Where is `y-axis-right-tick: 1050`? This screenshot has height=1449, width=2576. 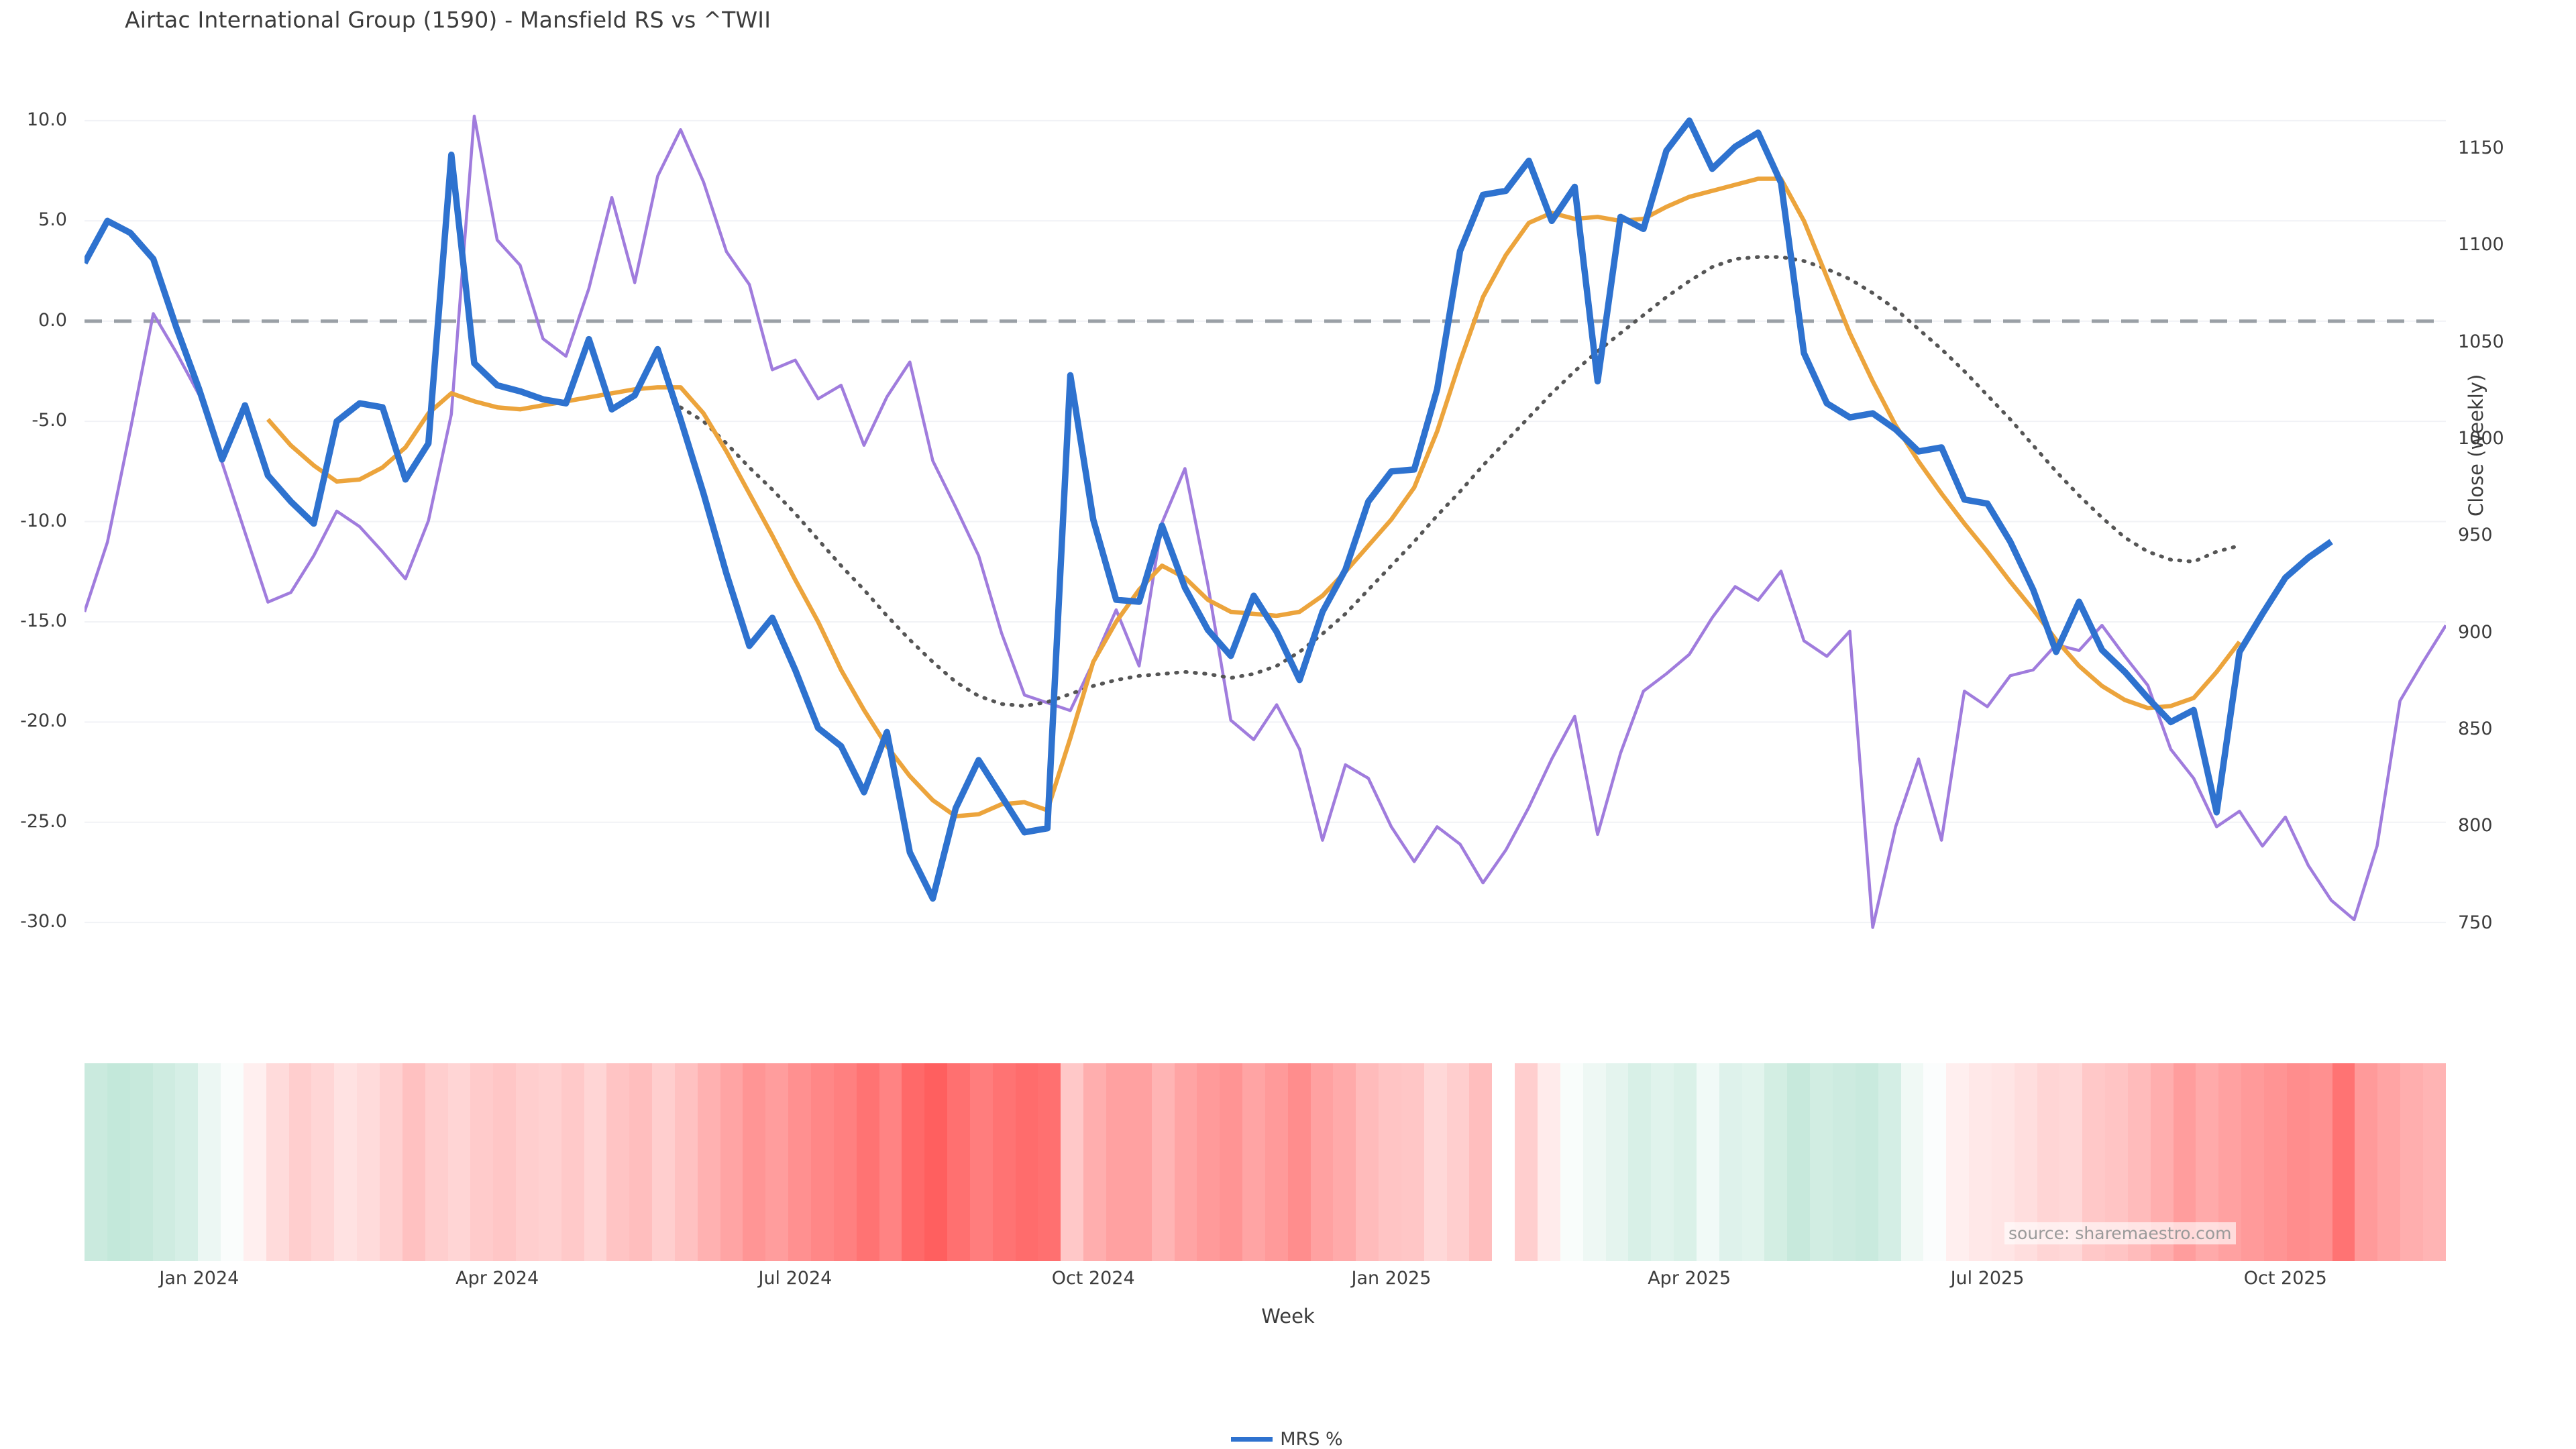 y-axis-right-tick: 1050 is located at coordinates (2481, 341).